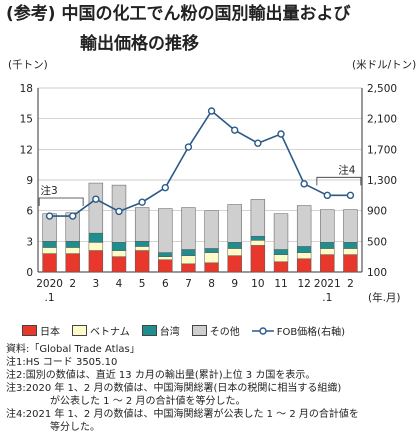 This screenshot has height=436, width=420. I want to click on legend-item-vietnam: ベトナム, so click(101, 330).